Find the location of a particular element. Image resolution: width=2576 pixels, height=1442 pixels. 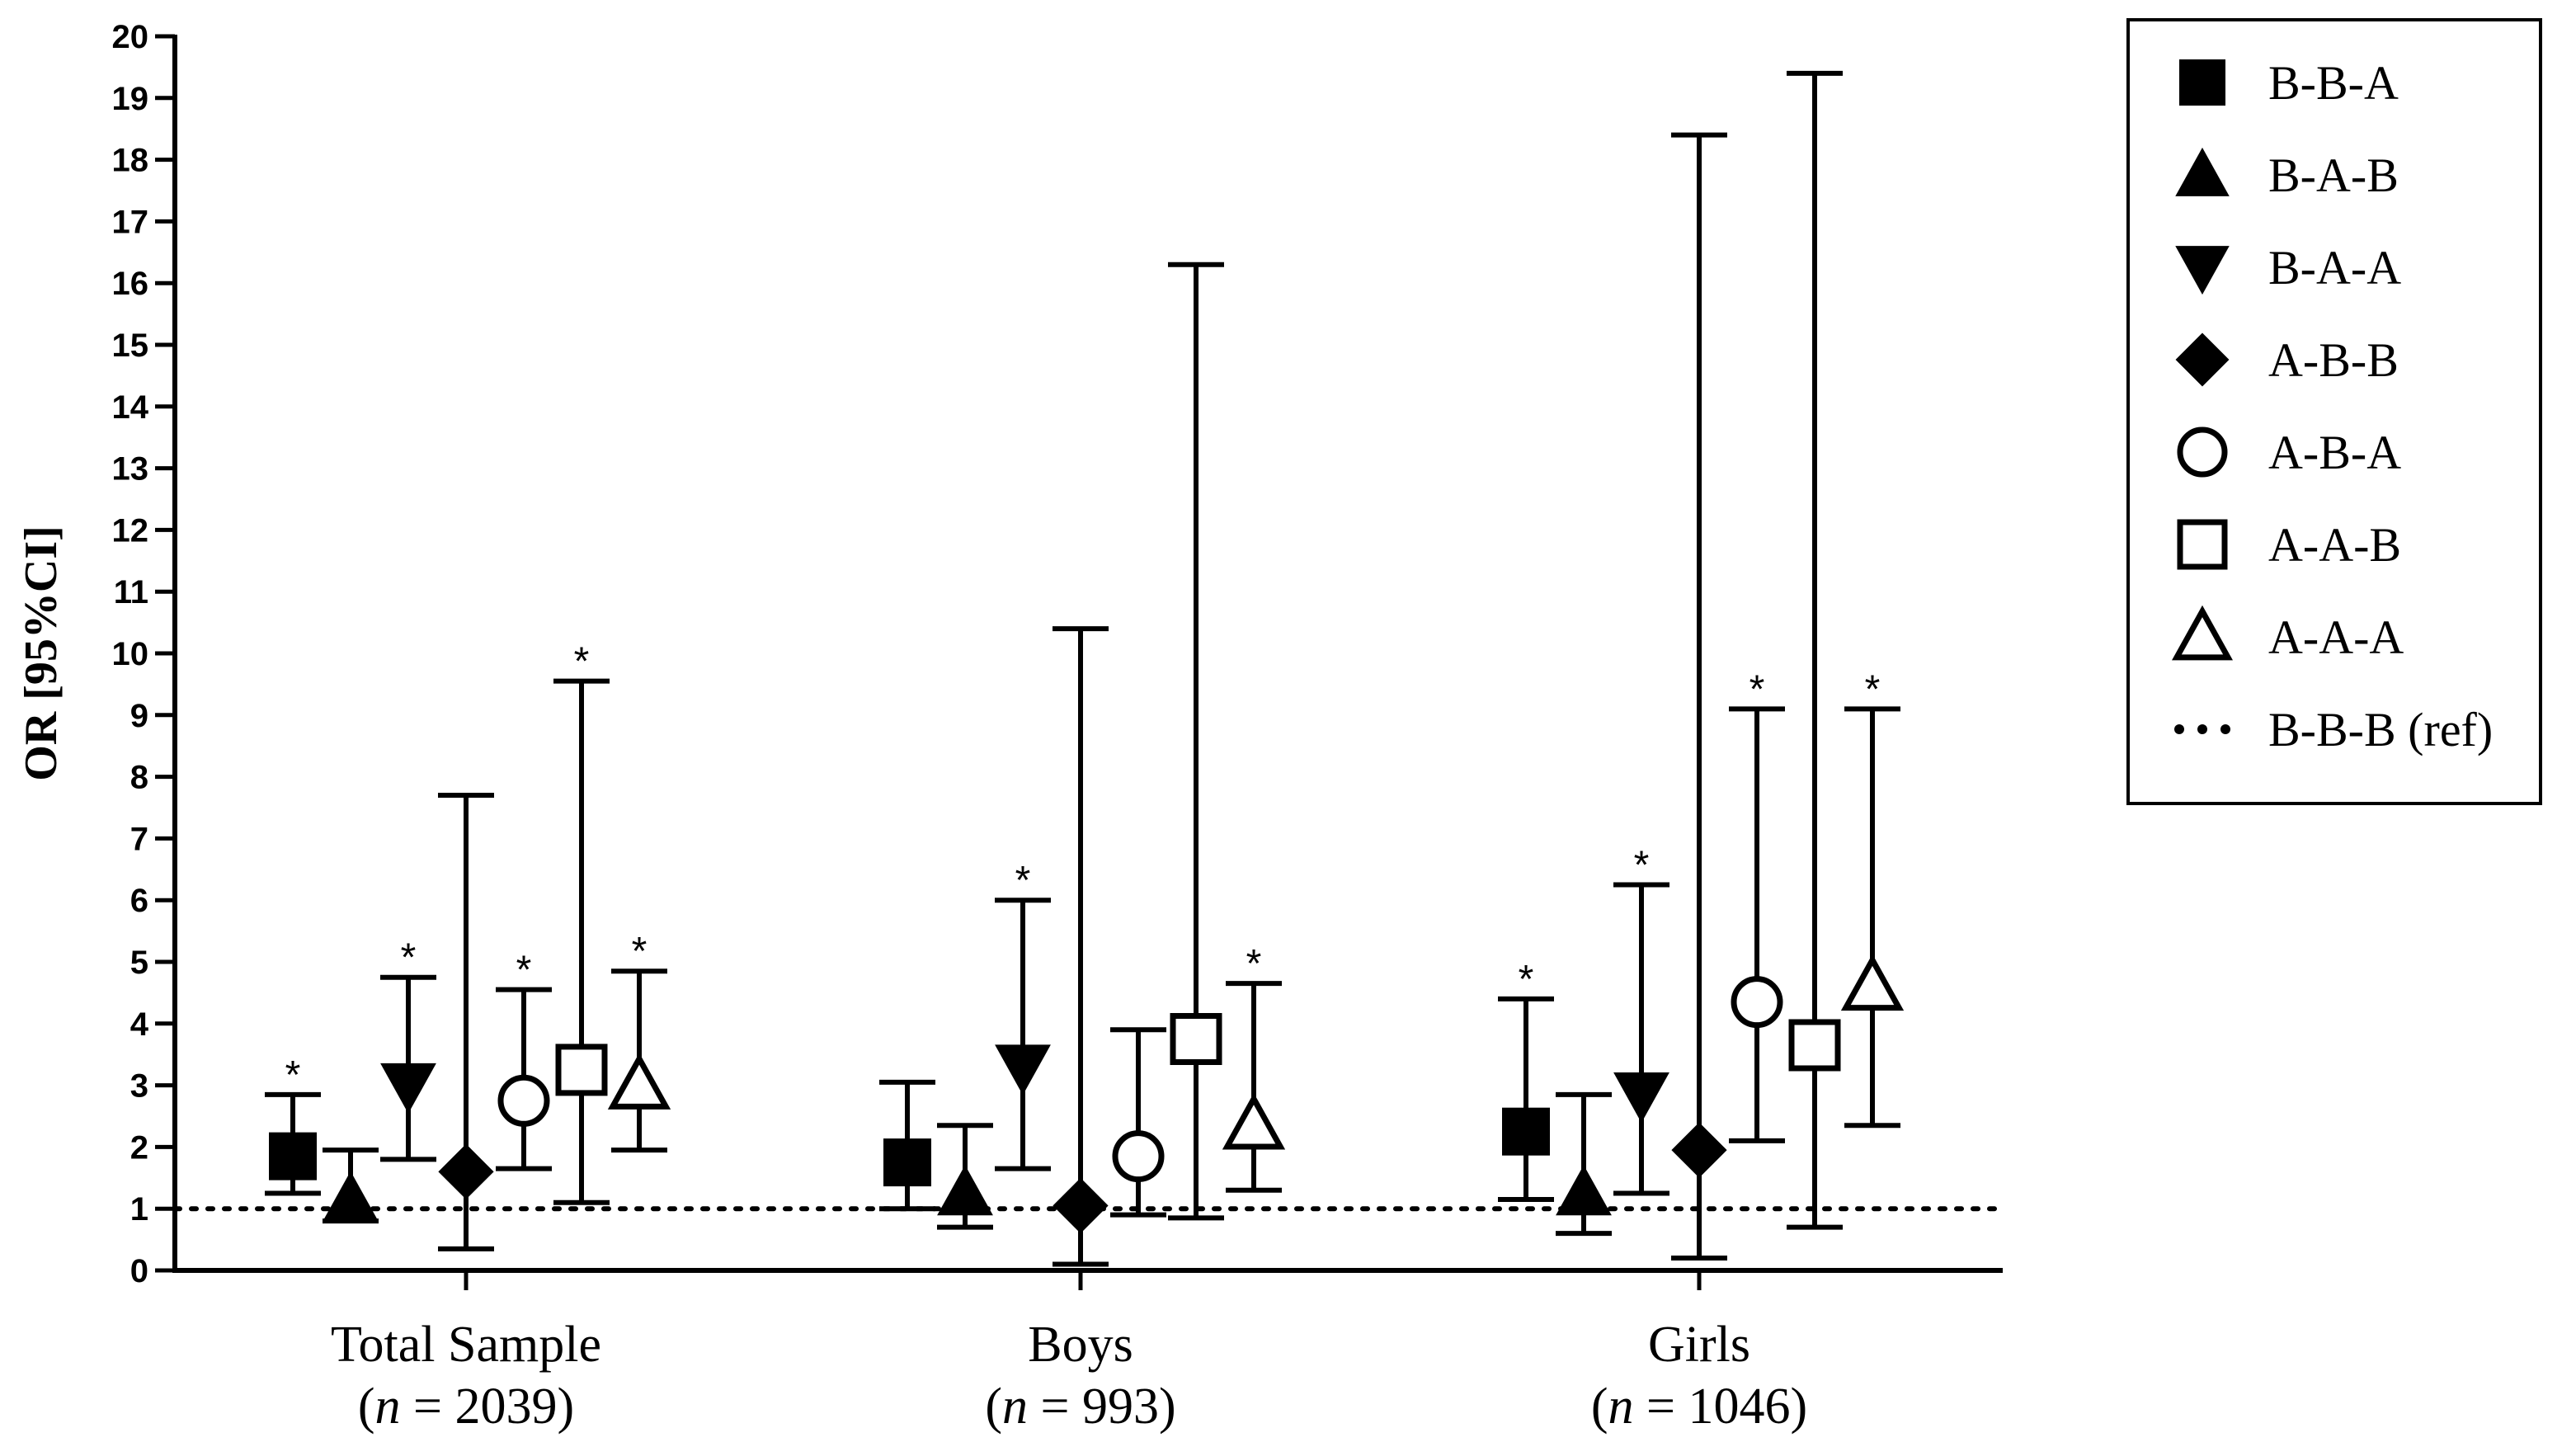

legend-label: A-B-A is located at coordinates (2334, 452).